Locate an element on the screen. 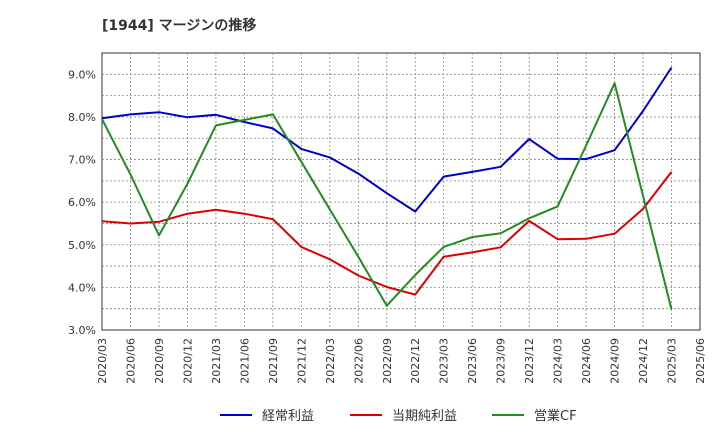 This screenshot has width=720, height=440. legend-label: 当期純利益 is located at coordinates (424, 416).